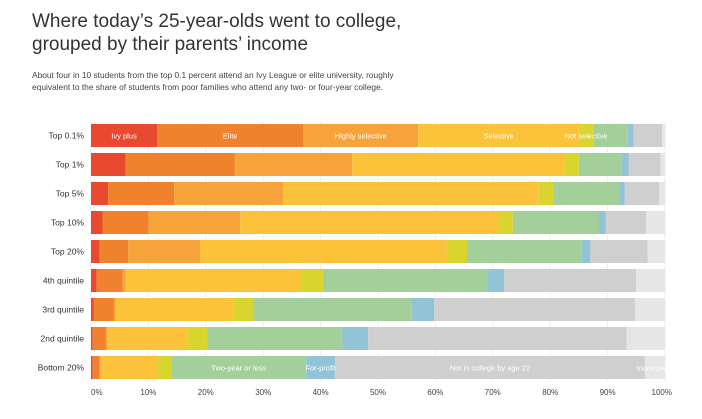 This screenshot has height=419, width=702. I want to click on segment-label: Selective, so click(498, 136).